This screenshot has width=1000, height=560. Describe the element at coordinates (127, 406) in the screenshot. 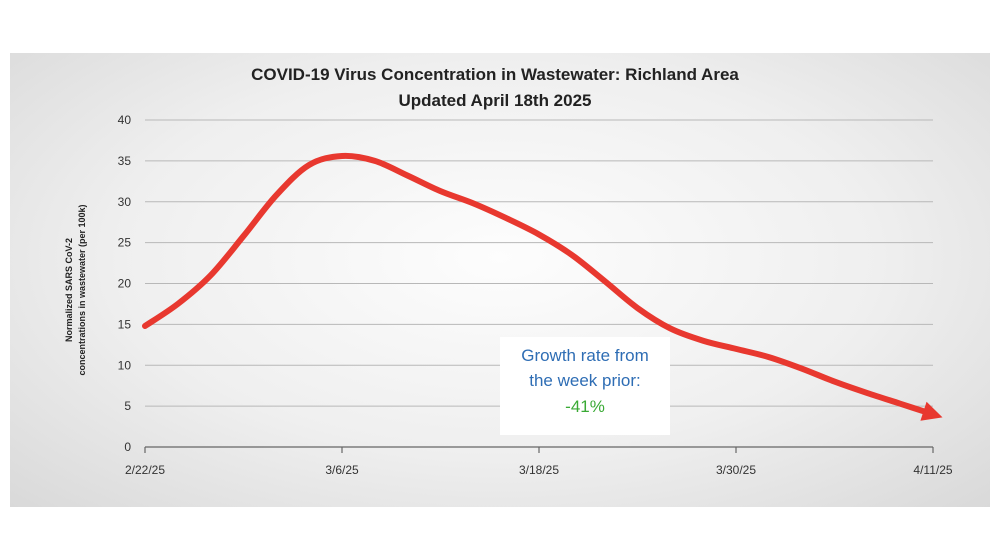

I see `y-tick-label: 5` at that location.